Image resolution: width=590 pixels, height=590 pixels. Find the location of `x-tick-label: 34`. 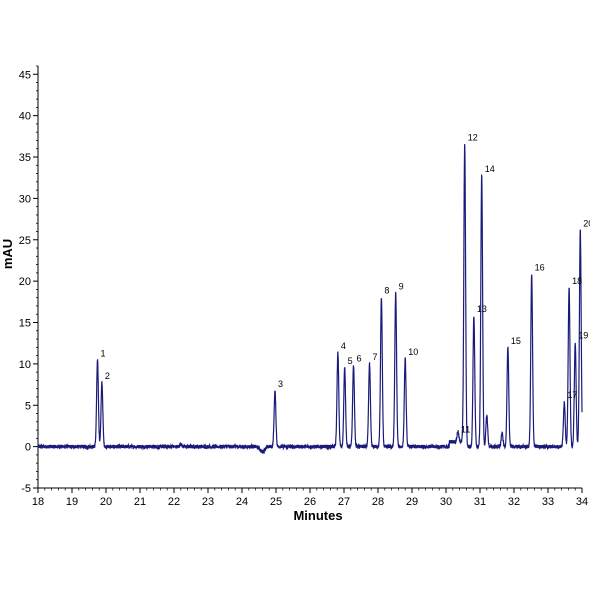

x-tick-label: 34 is located at coordinates (582, 502).